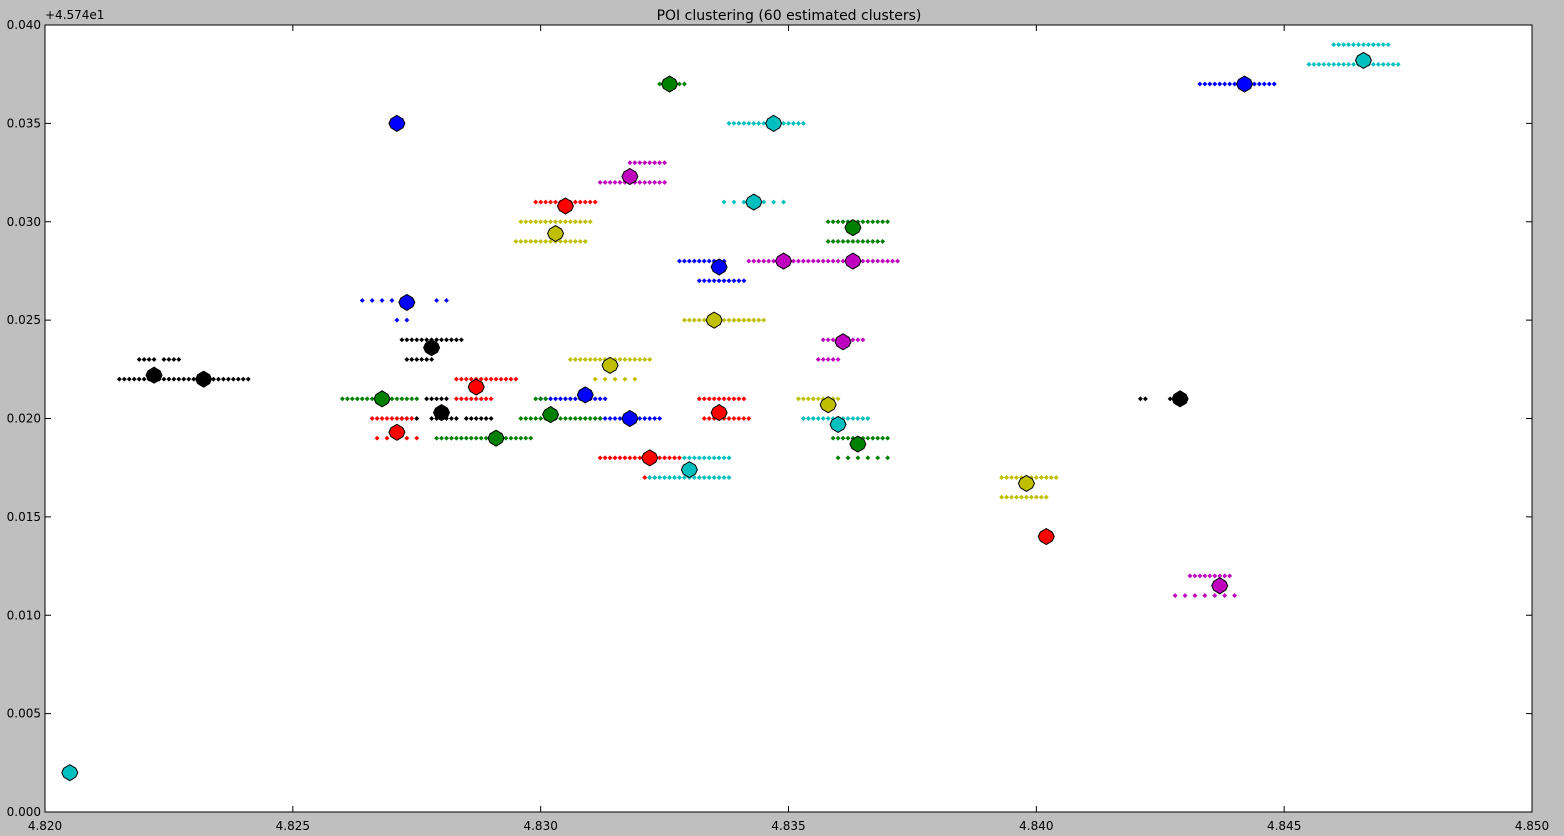 The height and width of the screenshot is (836, 1564). Describe the element at coordinates (1532, 826) in the screenshot. I see `x-tick-label: 4.850` at that location.